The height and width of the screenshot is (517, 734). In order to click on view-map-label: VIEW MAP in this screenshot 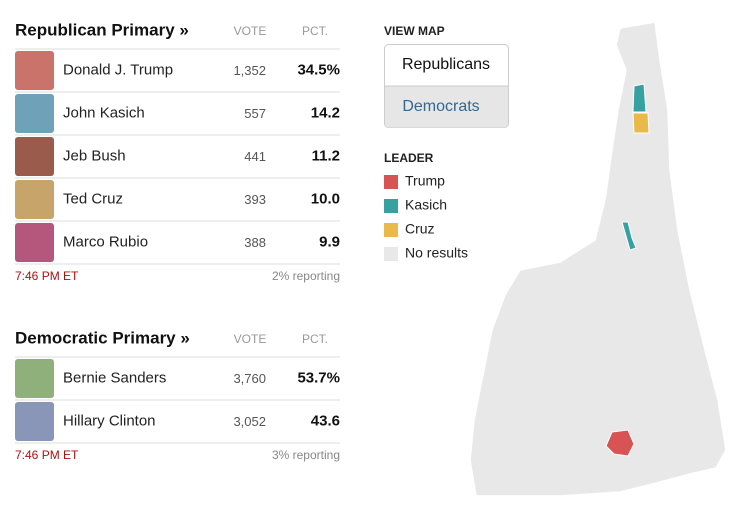, I will do `click(414, 31)`.